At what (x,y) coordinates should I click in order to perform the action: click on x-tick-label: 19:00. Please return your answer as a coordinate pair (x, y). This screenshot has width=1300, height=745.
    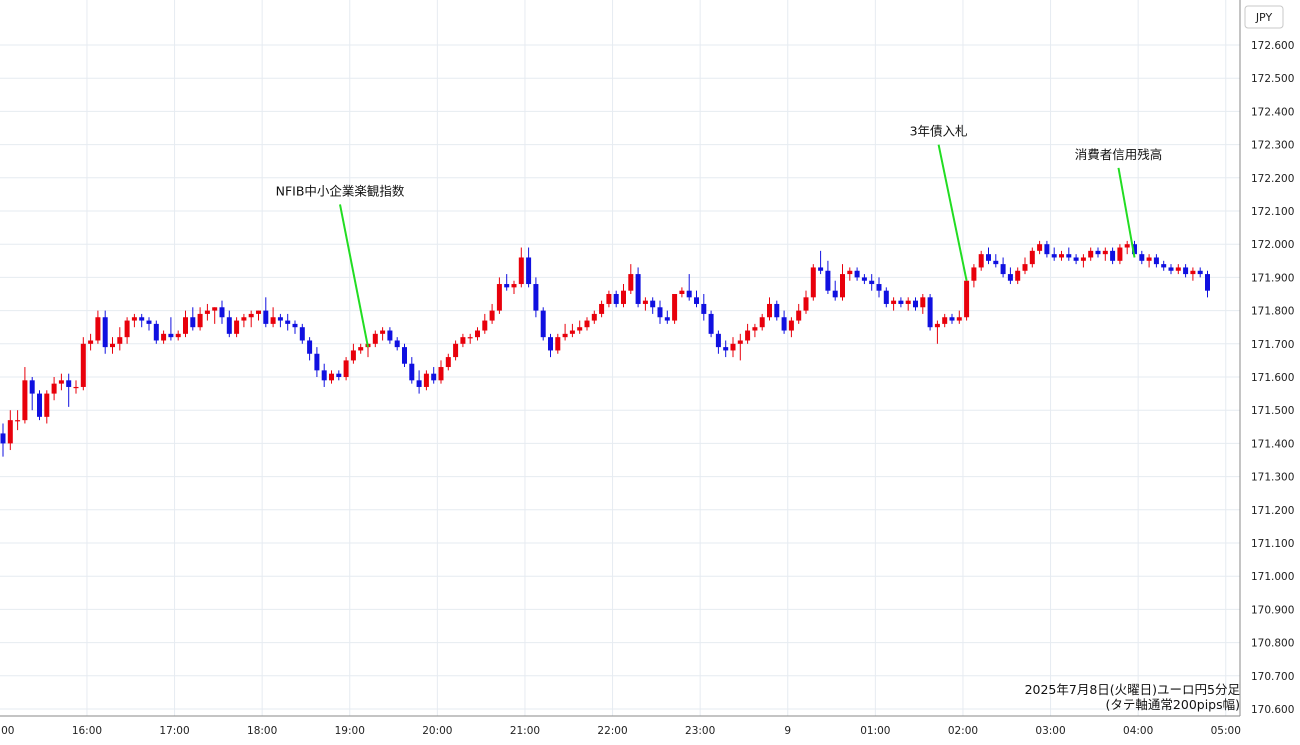
    Looking at the image, I should click on (350, 731).